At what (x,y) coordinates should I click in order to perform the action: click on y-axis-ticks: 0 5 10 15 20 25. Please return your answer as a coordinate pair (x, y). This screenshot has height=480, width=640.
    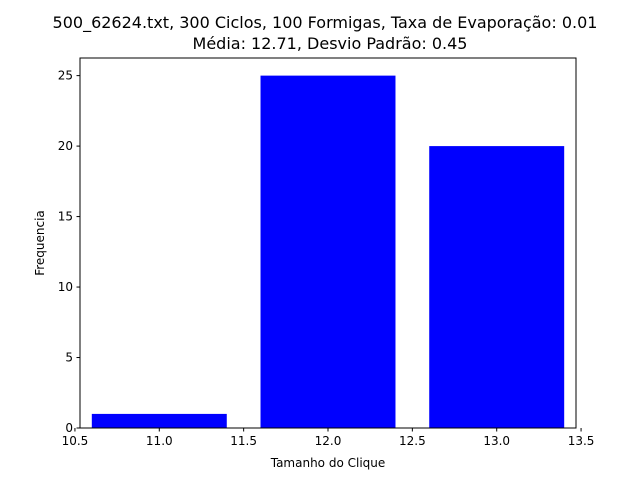
    Looking at the image, I should click on (69, 252).